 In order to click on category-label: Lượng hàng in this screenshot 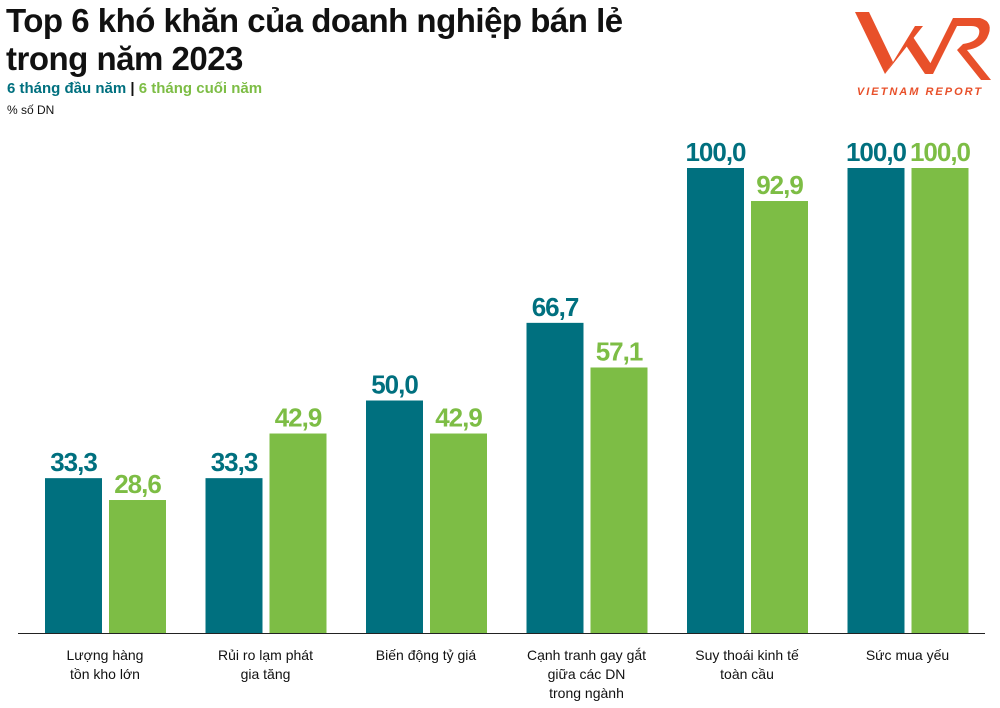, I will do `click(105, 655)`.